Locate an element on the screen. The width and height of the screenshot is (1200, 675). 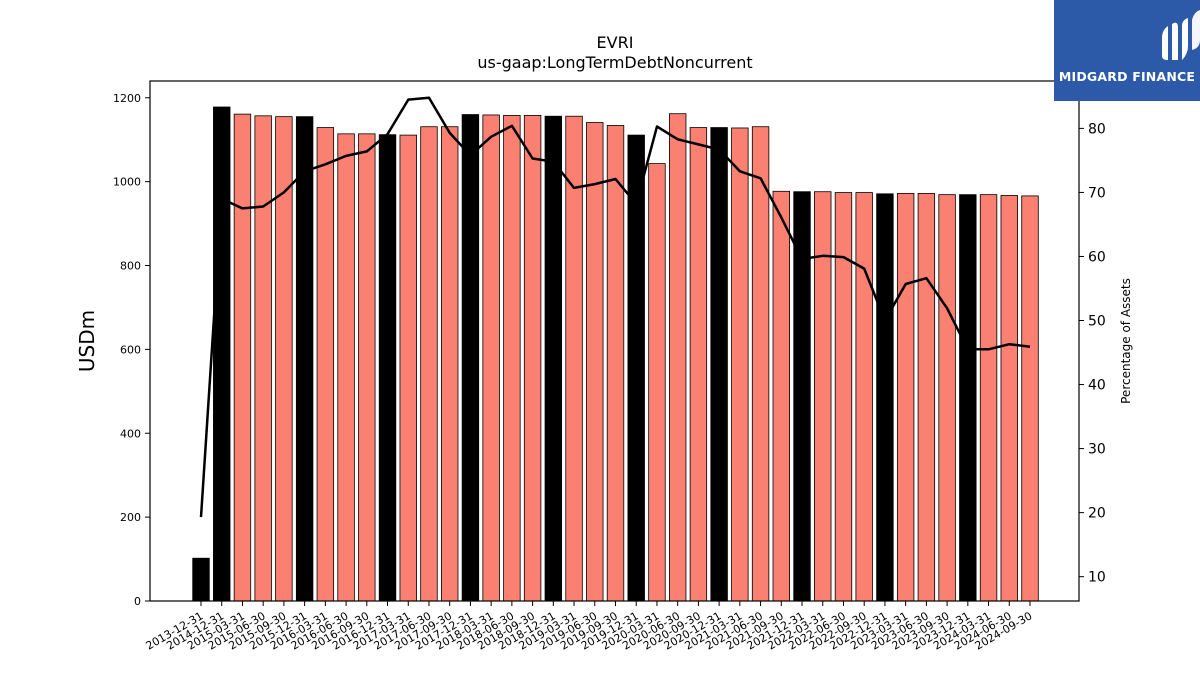
right-axis: 10 20 30 40 50 60 70 80 is located at coordinates (1092, 353).